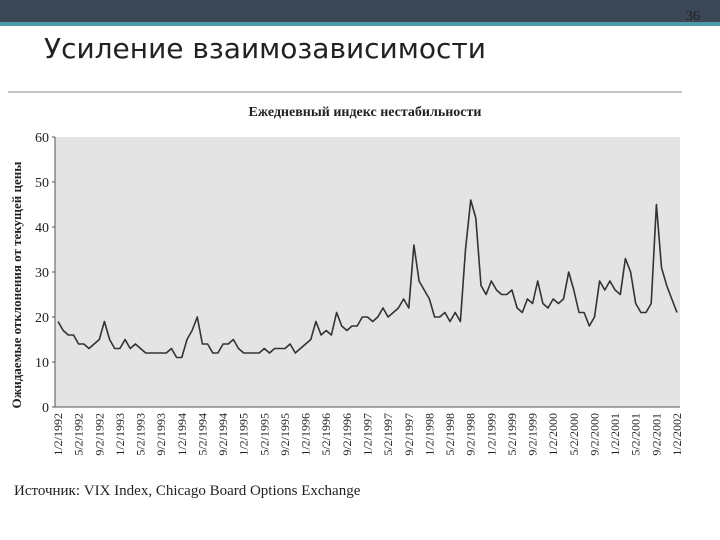 This screenshot has height=540, width=720. I want to click on x-tick-label: 9/2/1997, so click(409, 434).